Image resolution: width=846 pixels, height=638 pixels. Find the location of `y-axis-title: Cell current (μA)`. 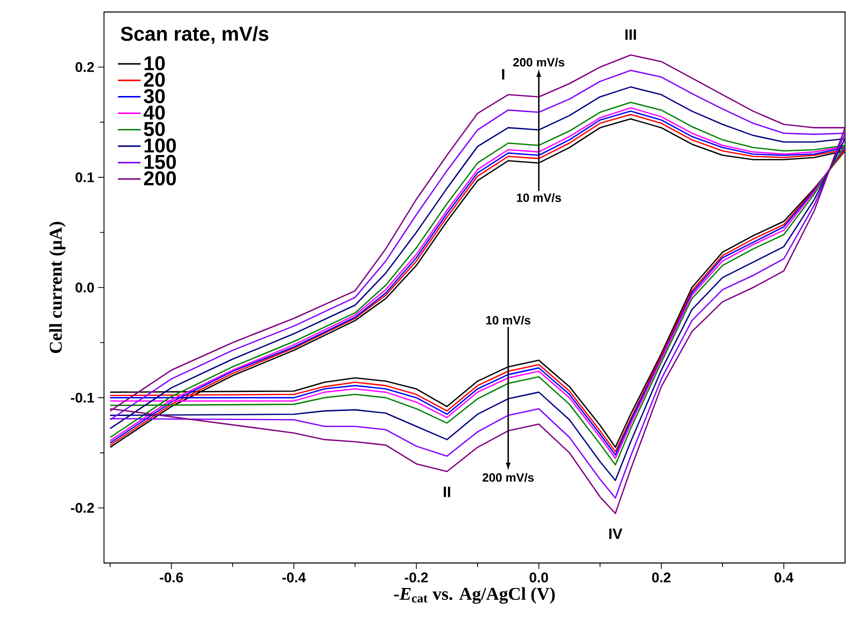

y-axis-title: Cell current (μA) is located at coordinates (57, 288).